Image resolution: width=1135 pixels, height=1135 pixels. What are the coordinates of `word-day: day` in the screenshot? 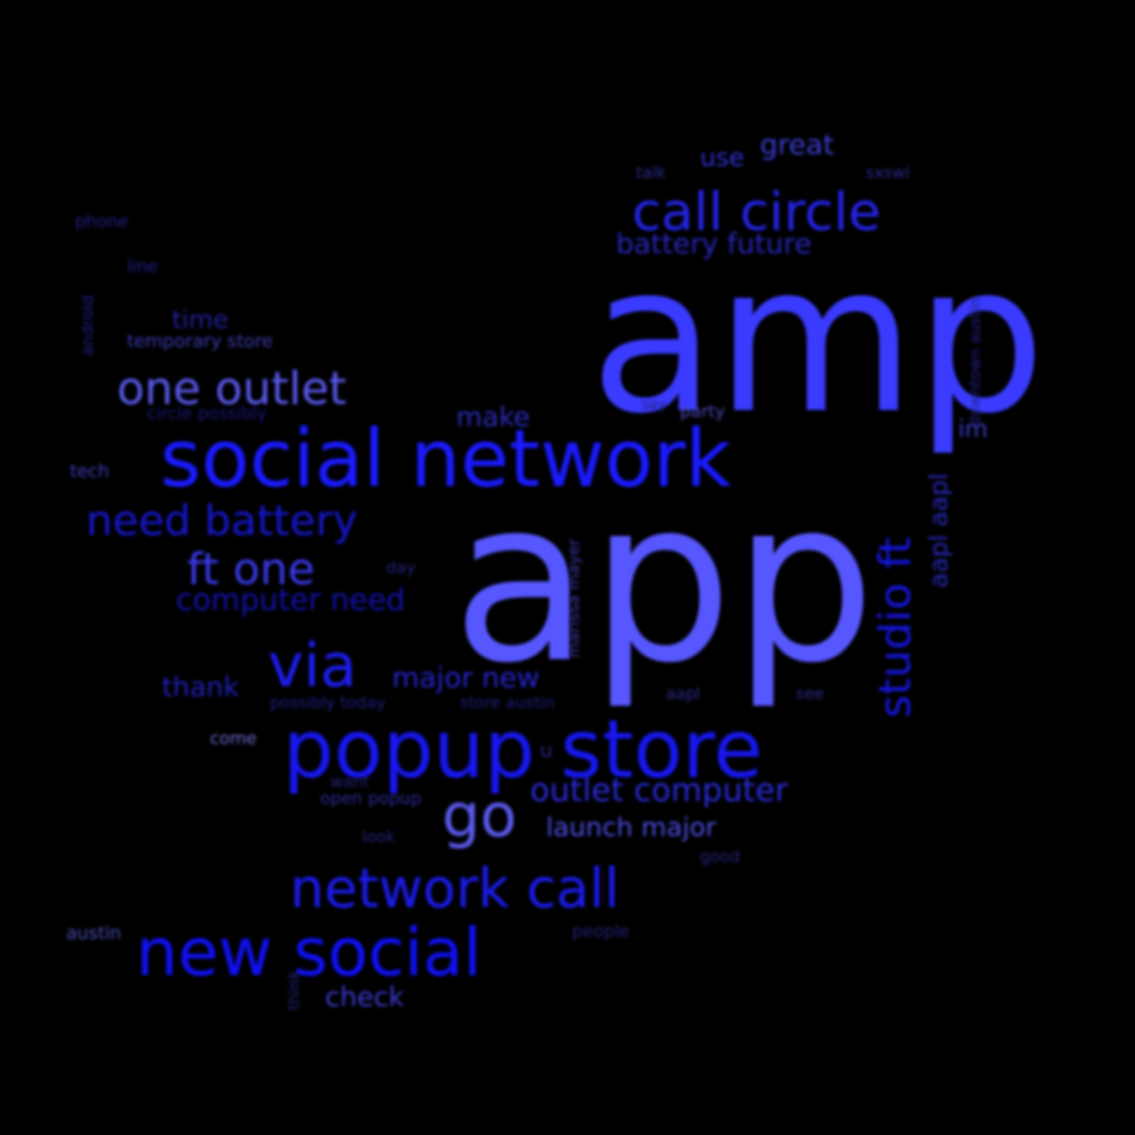 It's located at (401, 567).